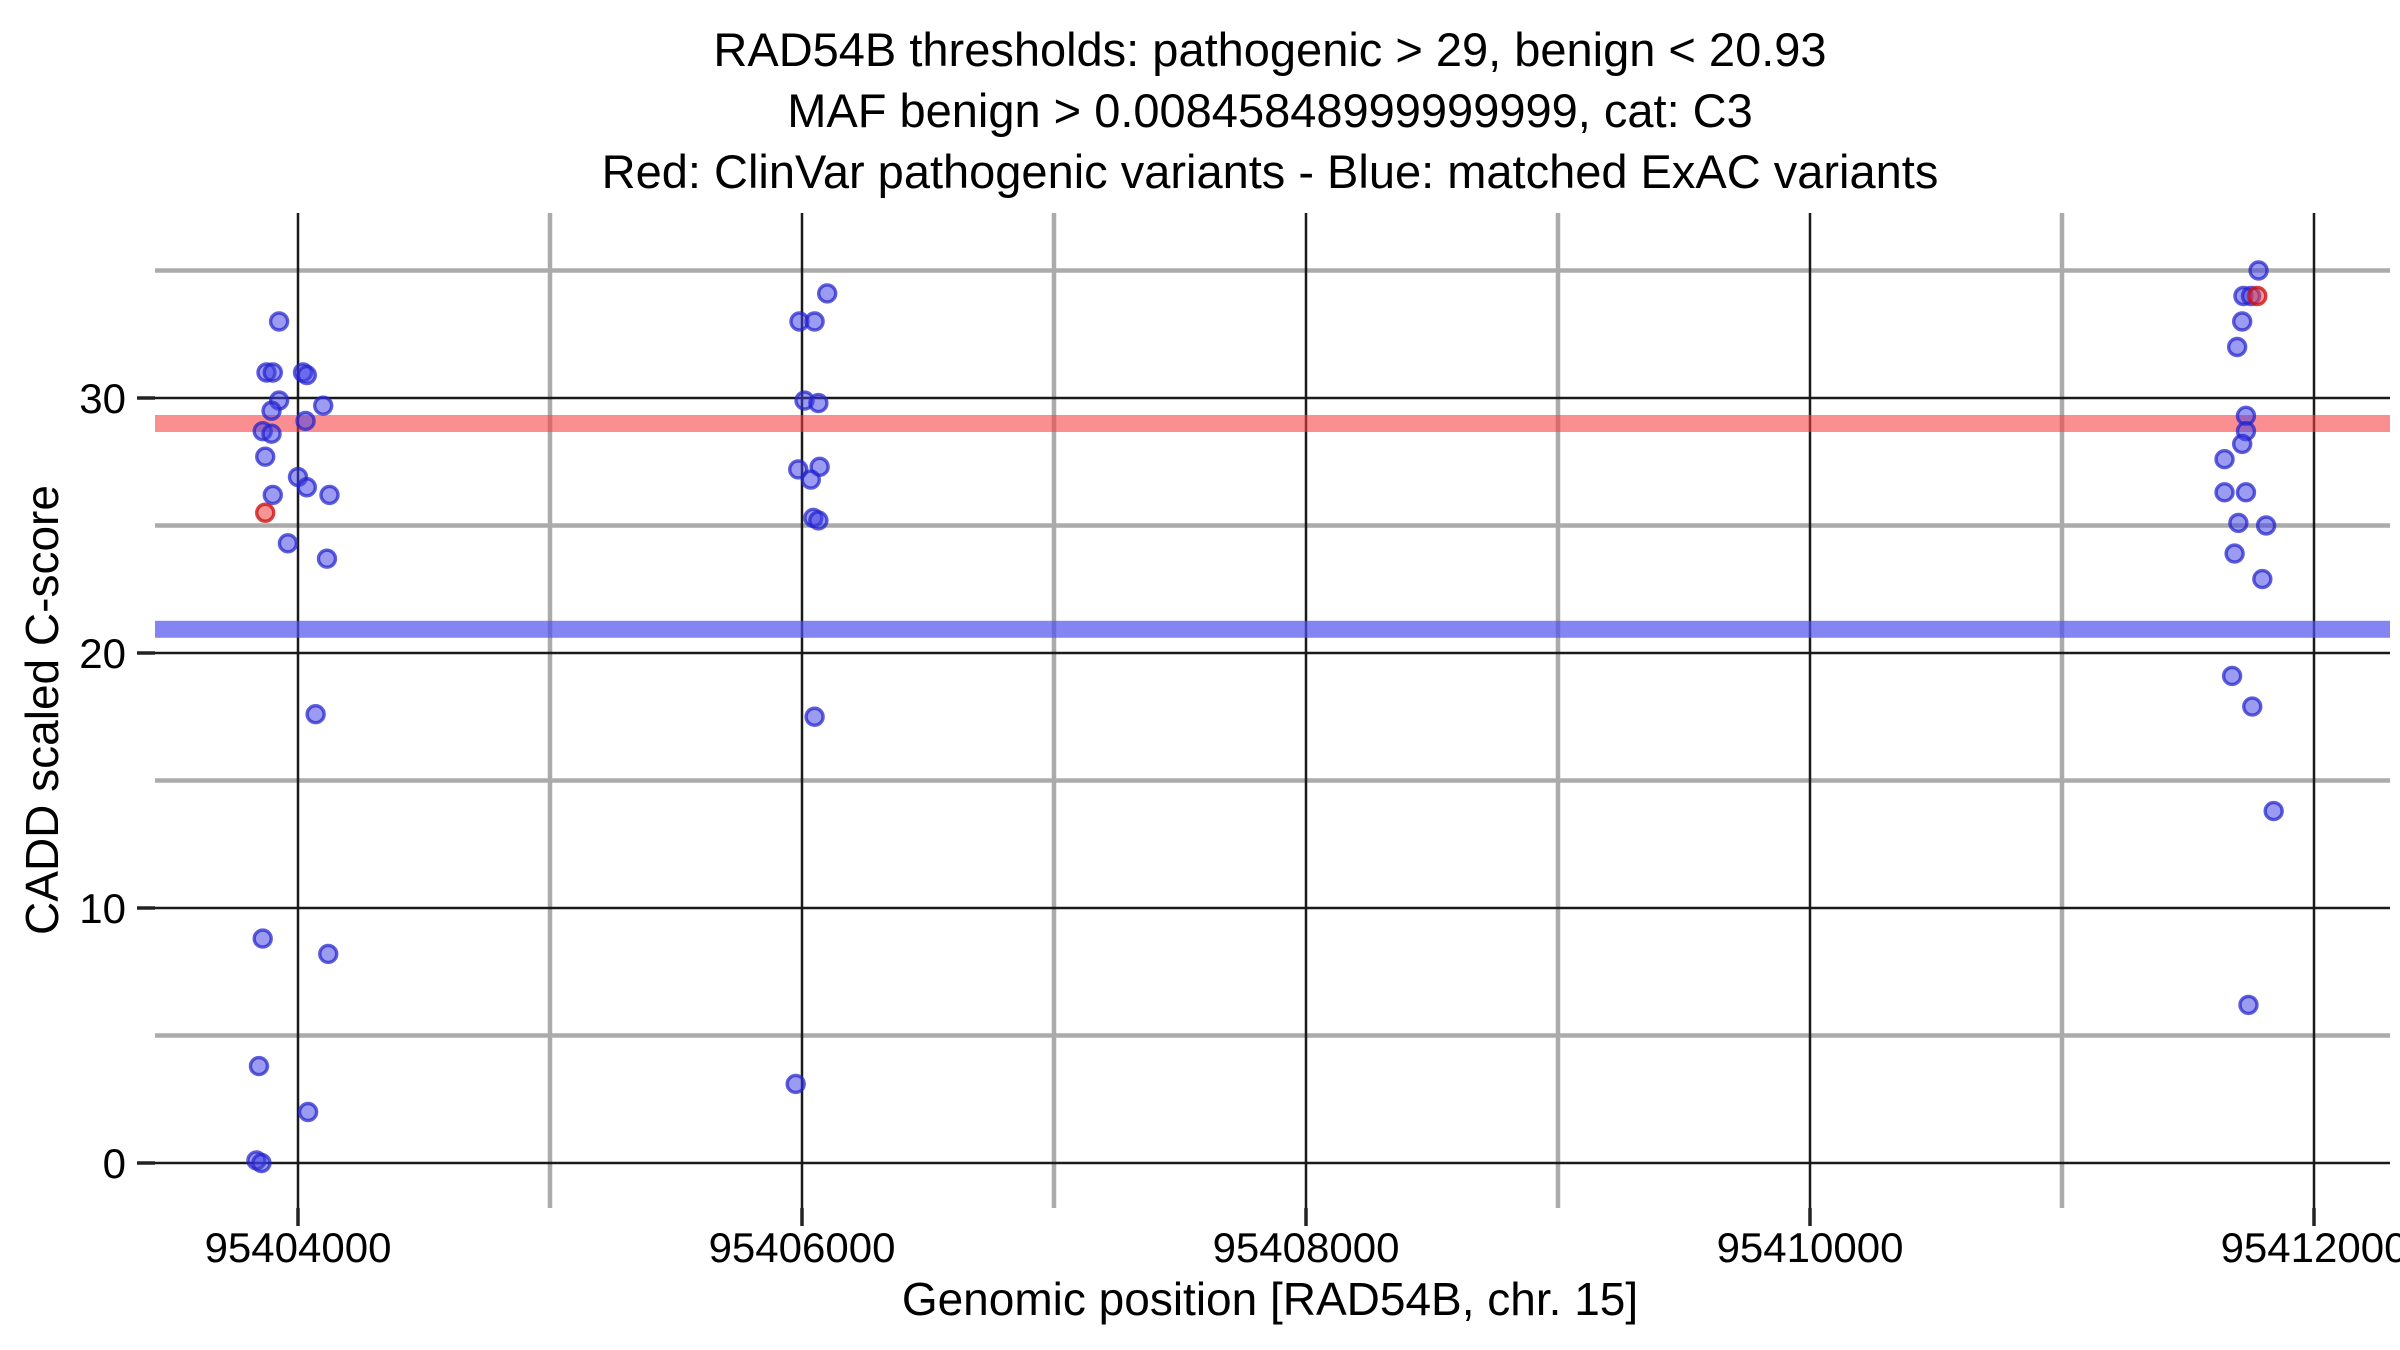 The height and width of the screenshot is (1350, 2400). Describe the element at coordinates (1272, 423) in the screenshot. I see `pathogenic-threshold-band` at that location.